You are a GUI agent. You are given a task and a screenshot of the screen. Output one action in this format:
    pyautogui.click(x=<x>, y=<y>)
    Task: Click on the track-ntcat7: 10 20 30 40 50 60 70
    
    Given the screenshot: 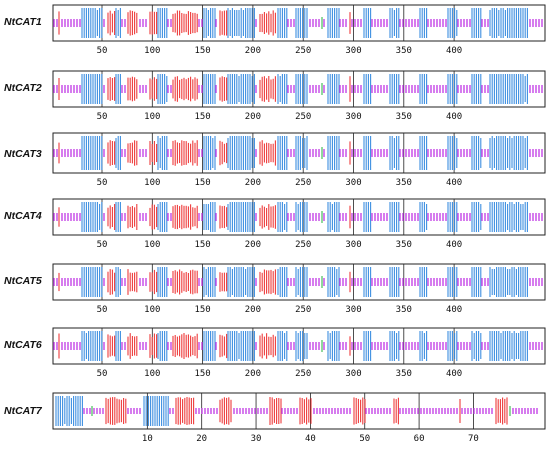 What is the action you would take?
    pyautogui.click(x=299, y=420)
    